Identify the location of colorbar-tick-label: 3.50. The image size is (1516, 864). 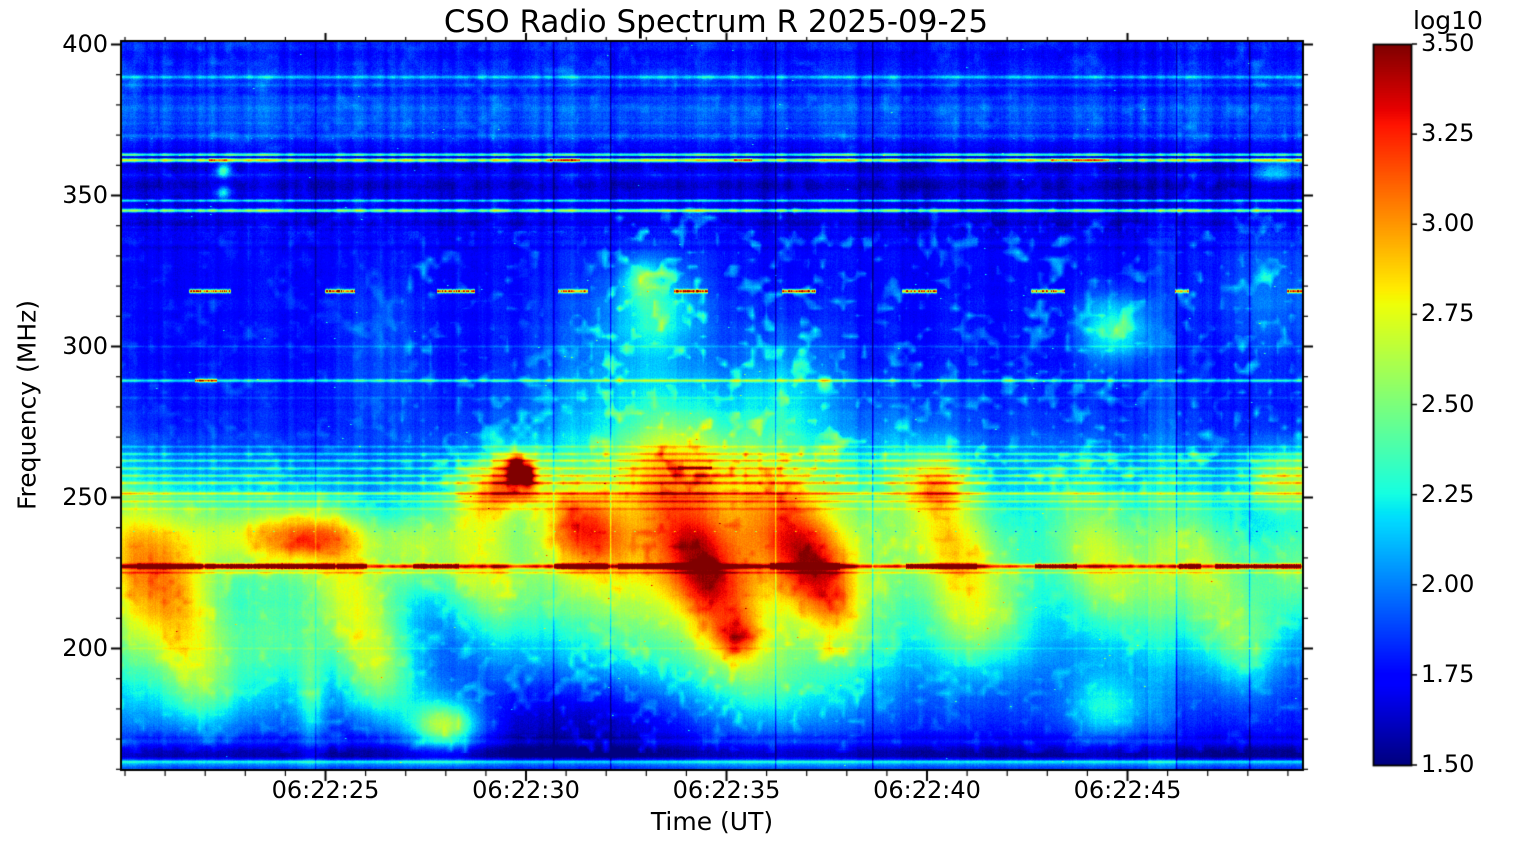
(1448, 43).